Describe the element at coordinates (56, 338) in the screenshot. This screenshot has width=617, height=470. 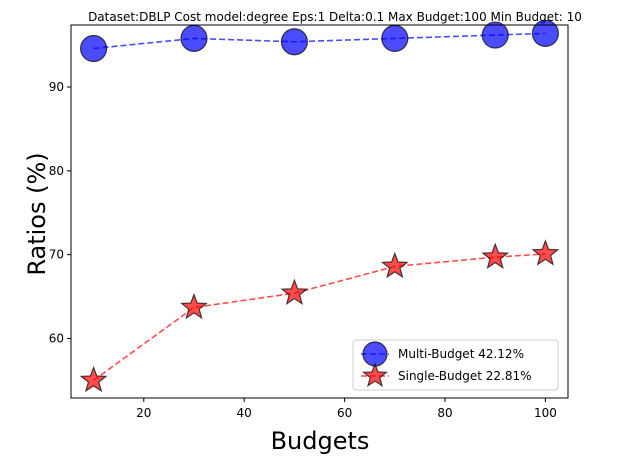
I see `y-tick-label: 60` at that location.